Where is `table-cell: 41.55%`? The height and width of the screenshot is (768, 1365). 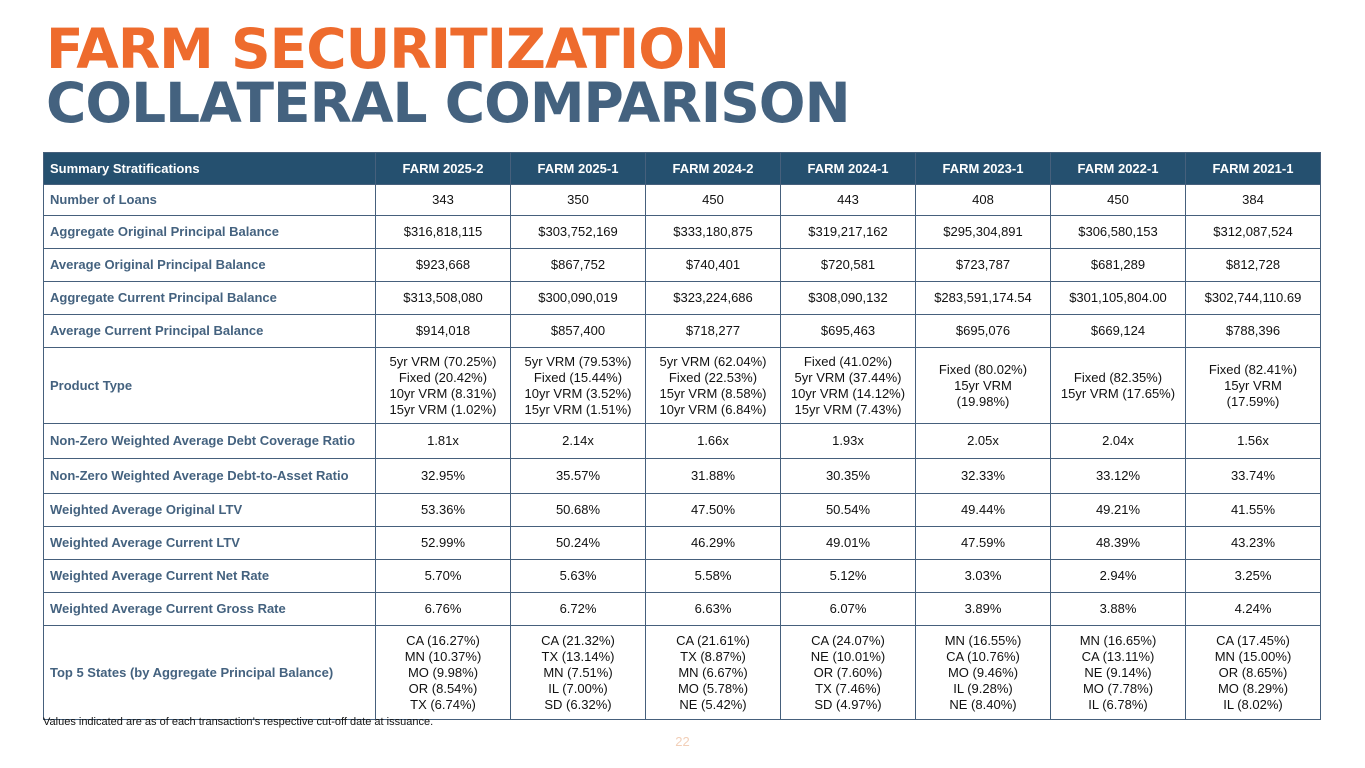
table-cell: 41.55% is located at coordinates (1253, 510).